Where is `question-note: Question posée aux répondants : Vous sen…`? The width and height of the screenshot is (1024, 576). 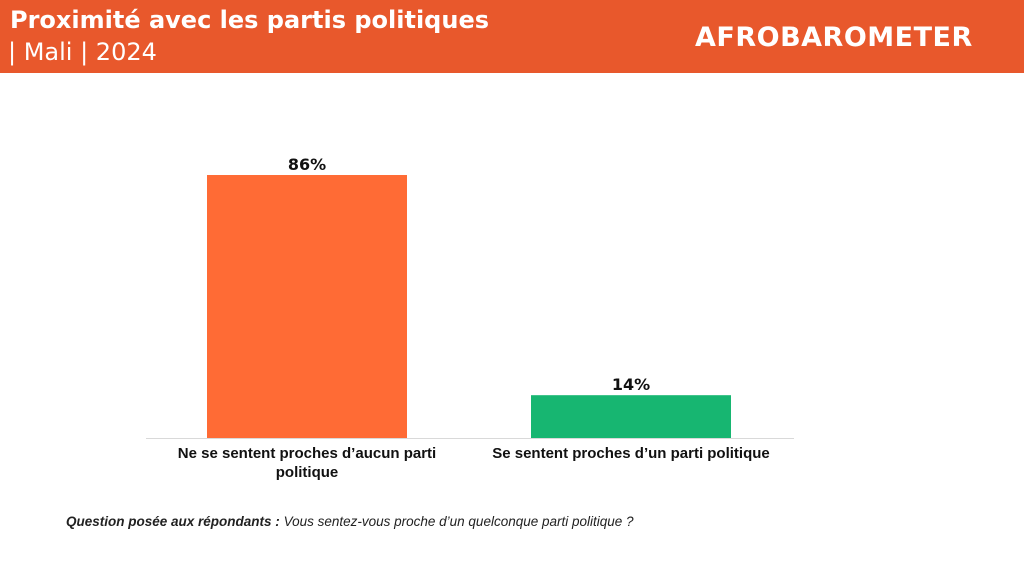
question-note: Question posée aux répondants : Vous sen… is located at coordinates (350, 522).